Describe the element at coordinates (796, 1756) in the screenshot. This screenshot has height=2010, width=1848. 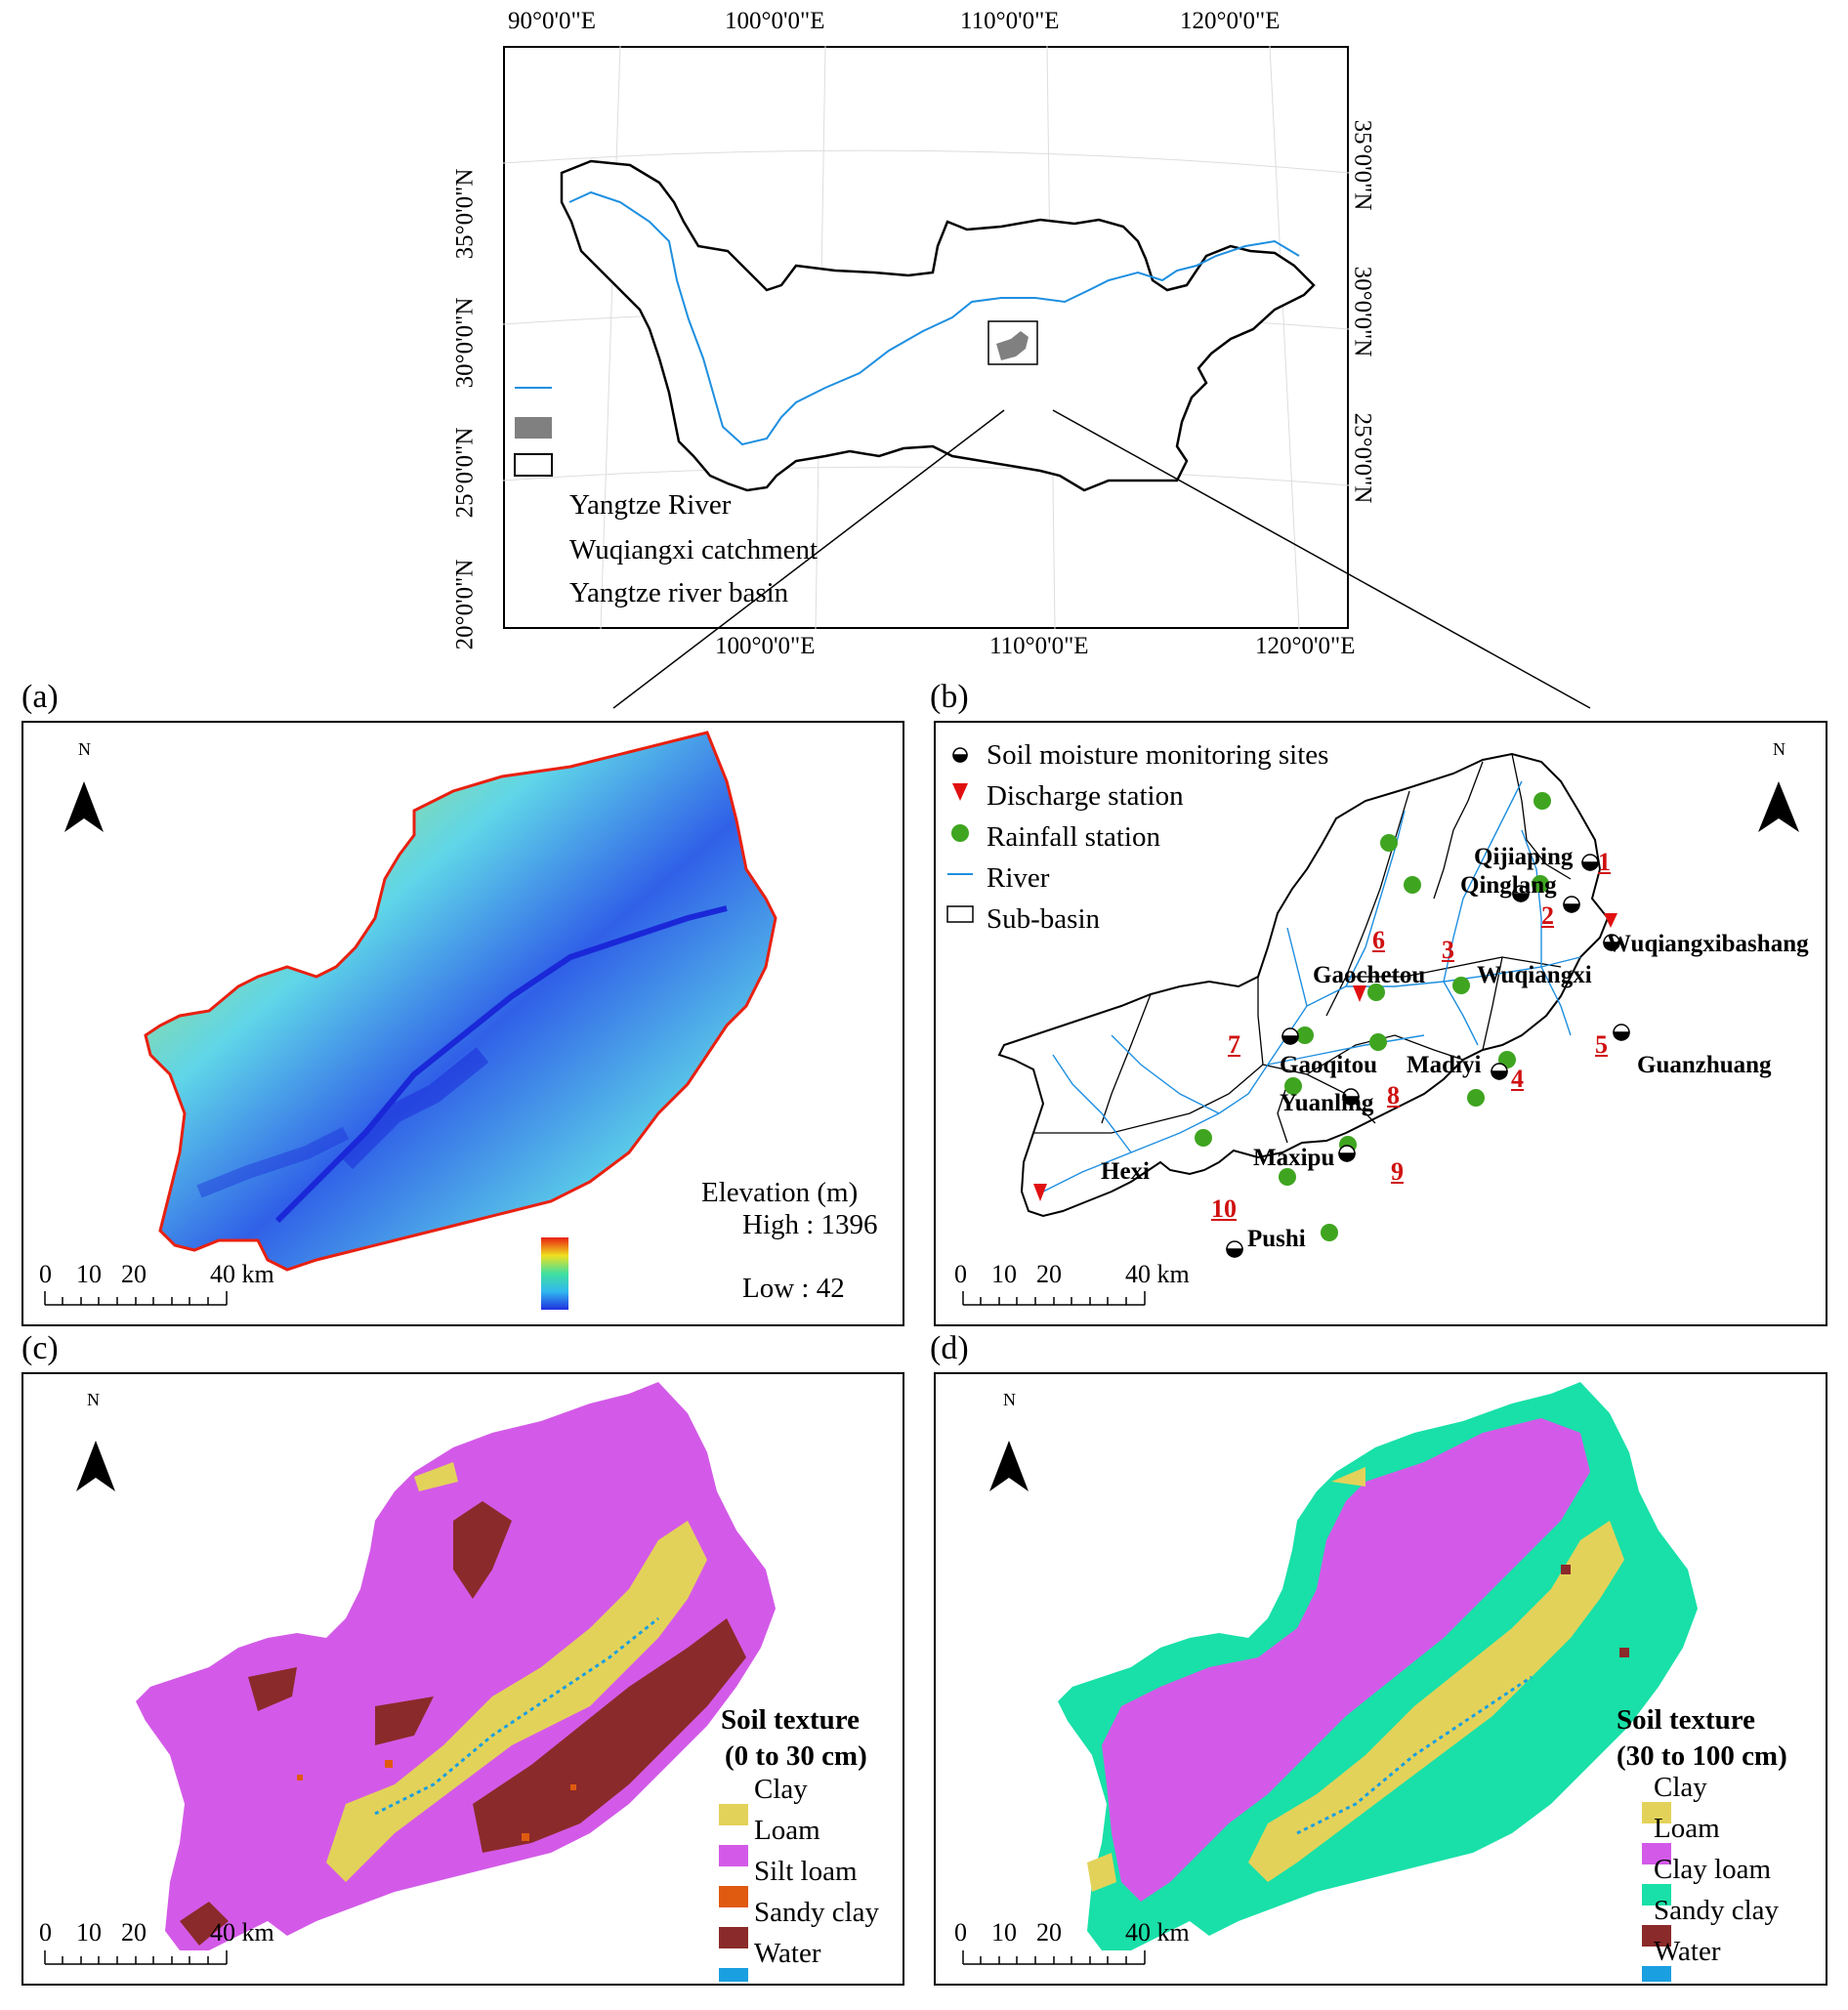
I see `soil-legend-subtitle: (0 to 30 cm)` at that location.